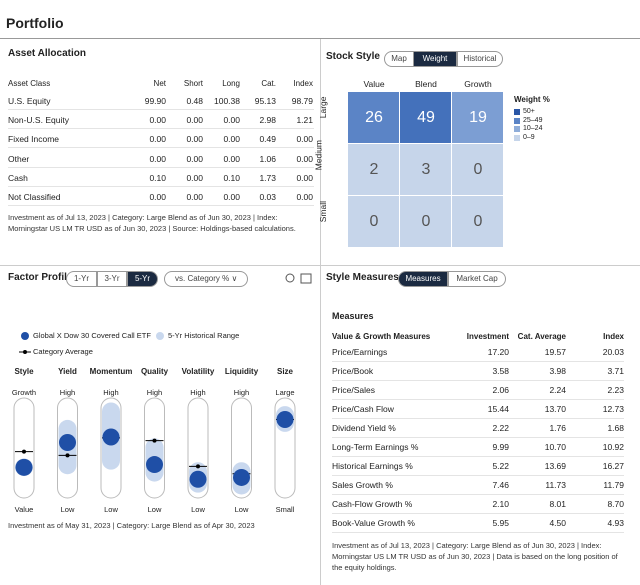 This screenshot has width=640, height=585. Describe the element at coordinates (480, 59) in the screenshot. I see `tab: Historical` at that location.